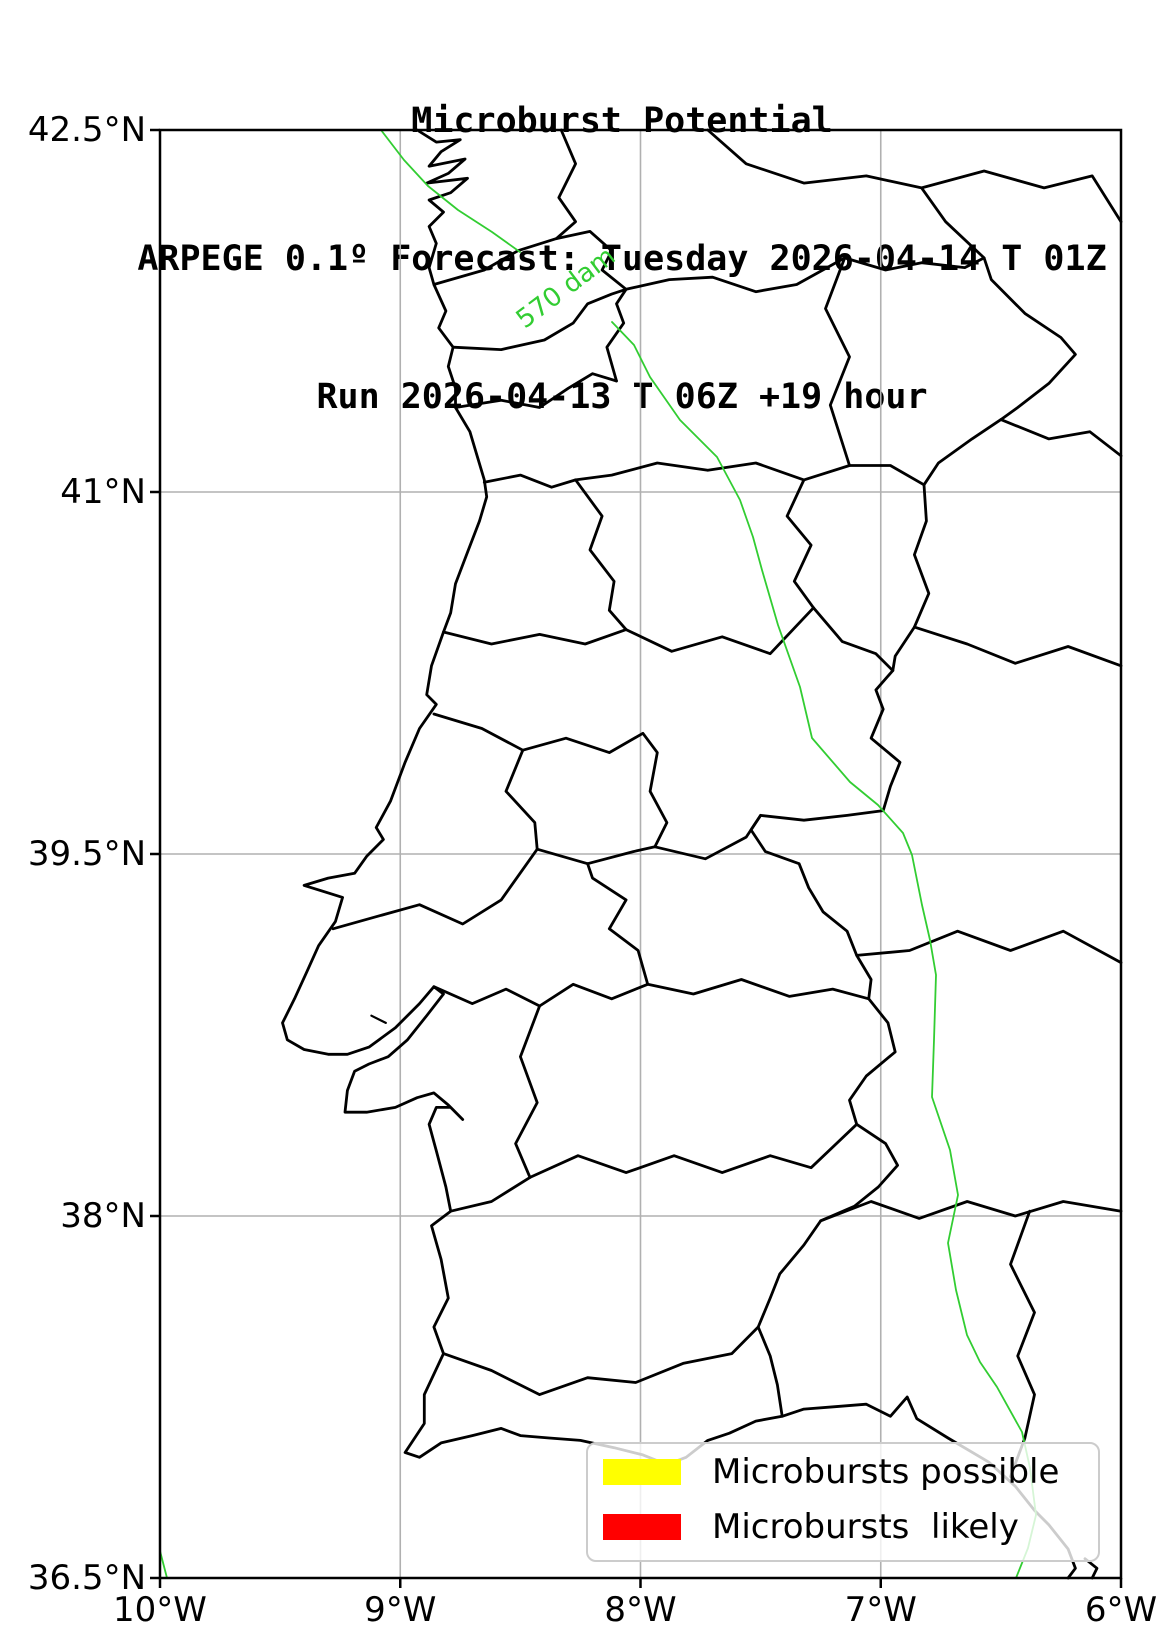 The width and height of the screenshot is (1175, 1644). Describe the element at coordinates (1121, 1610) in the screenshot. I see `x-tick-label: 6°W` at that location.